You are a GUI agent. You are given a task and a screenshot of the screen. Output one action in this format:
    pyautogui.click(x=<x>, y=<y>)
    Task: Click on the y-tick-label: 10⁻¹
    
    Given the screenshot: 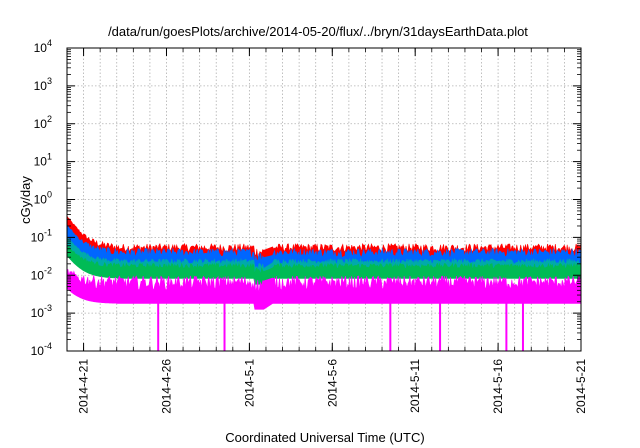 What is the action you would take?
    pyautogui.click(x=41, y=235)
    